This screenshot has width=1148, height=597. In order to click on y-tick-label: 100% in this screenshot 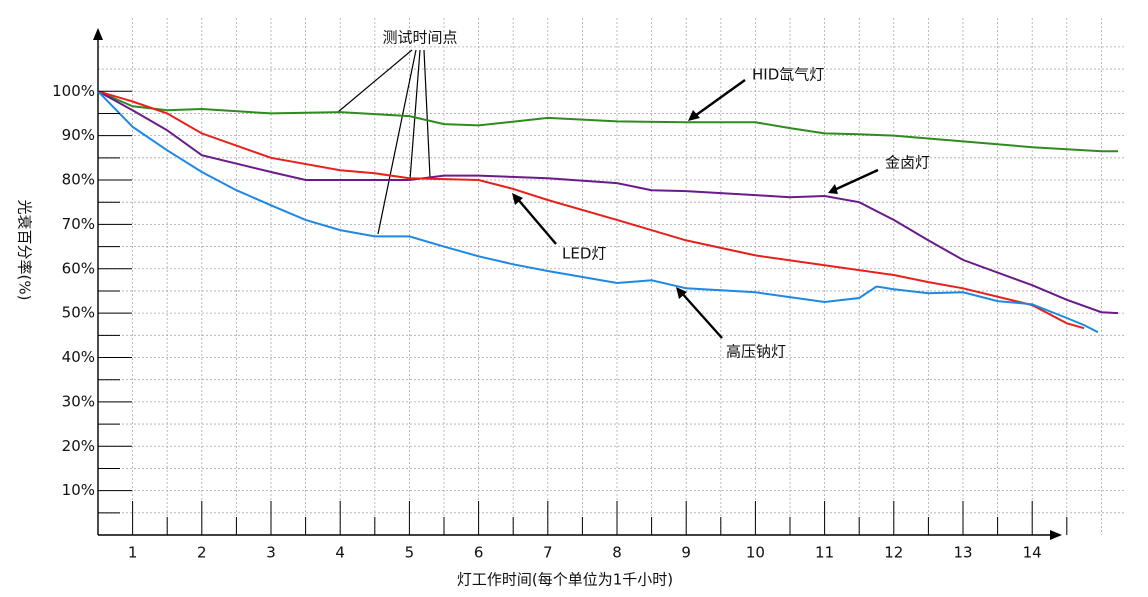, I will do `click(73, 91)`.